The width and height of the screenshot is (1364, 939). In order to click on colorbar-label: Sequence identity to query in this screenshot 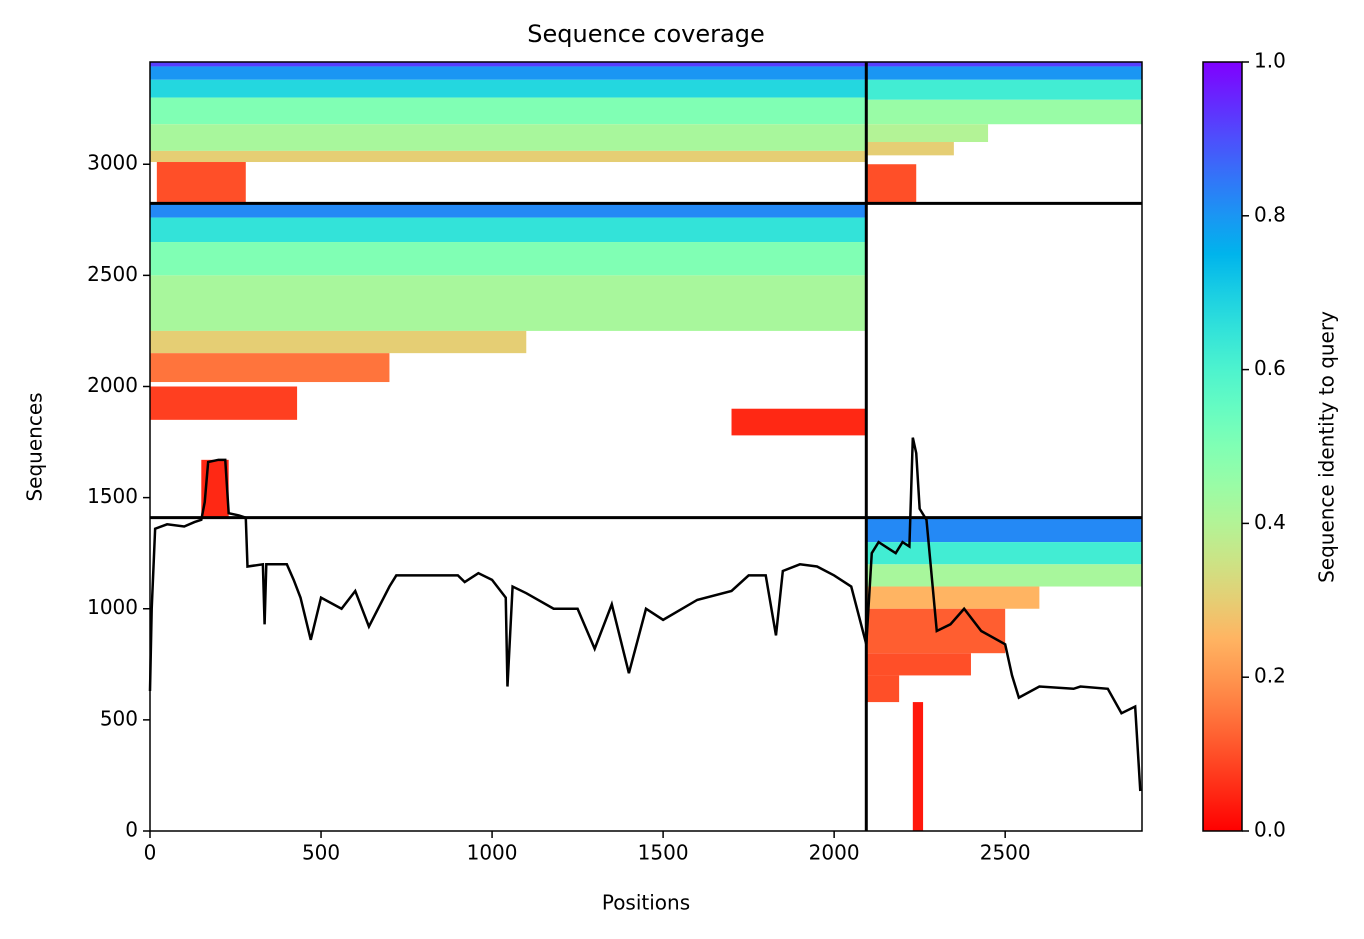, I will do `click(1327, 447)`.